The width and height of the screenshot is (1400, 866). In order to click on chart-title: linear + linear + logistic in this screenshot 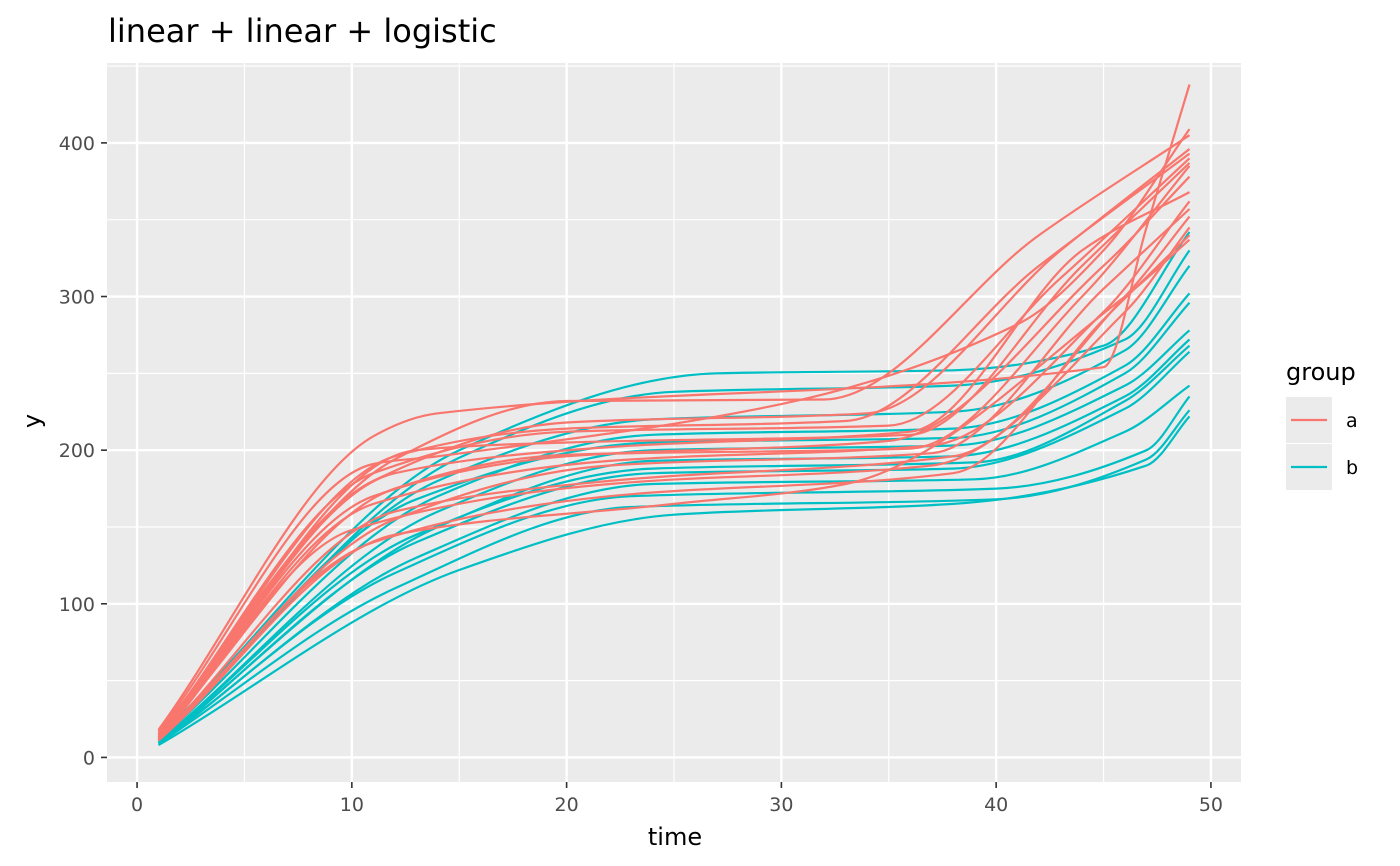, I will do `click(302, 31)`.